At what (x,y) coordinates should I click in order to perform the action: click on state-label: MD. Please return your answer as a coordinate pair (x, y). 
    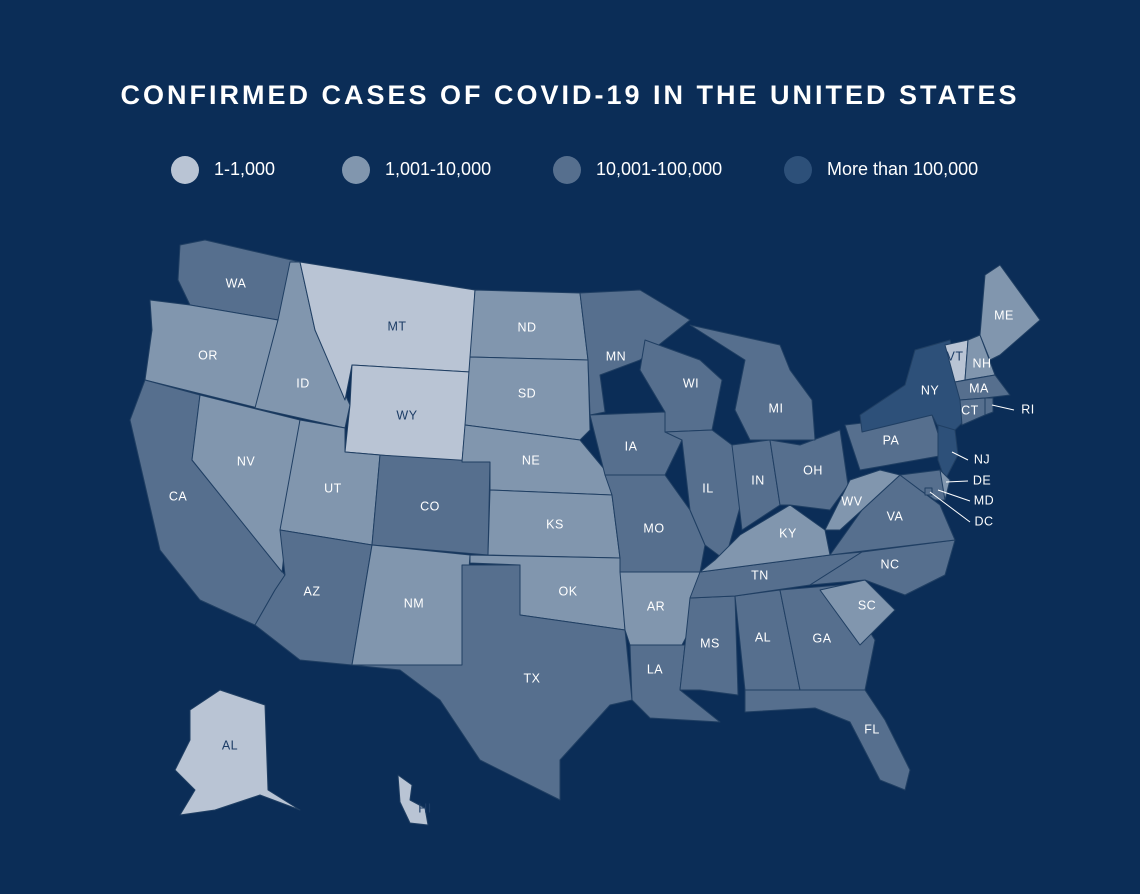
    Looking at the image, I should click on (984, 500).